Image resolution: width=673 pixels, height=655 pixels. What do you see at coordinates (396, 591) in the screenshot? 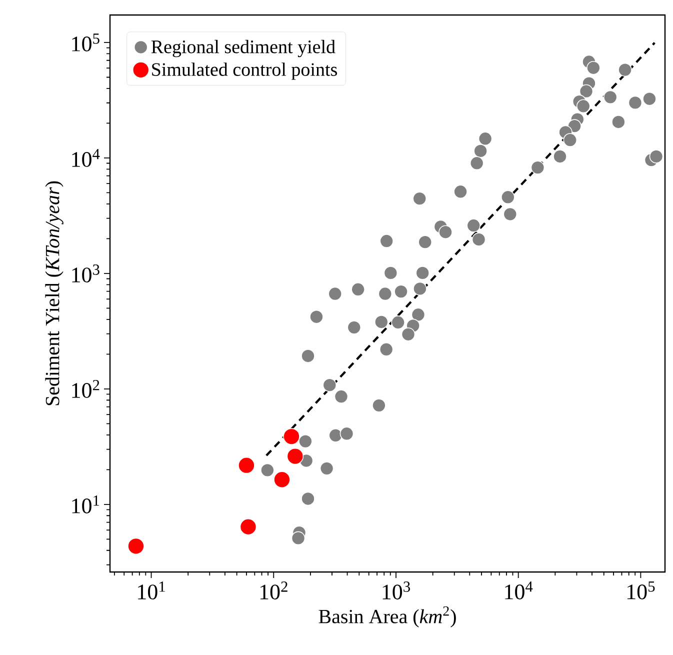
I see `x-tick-label: 10$^{3}$` at bounding box center [396, 591].